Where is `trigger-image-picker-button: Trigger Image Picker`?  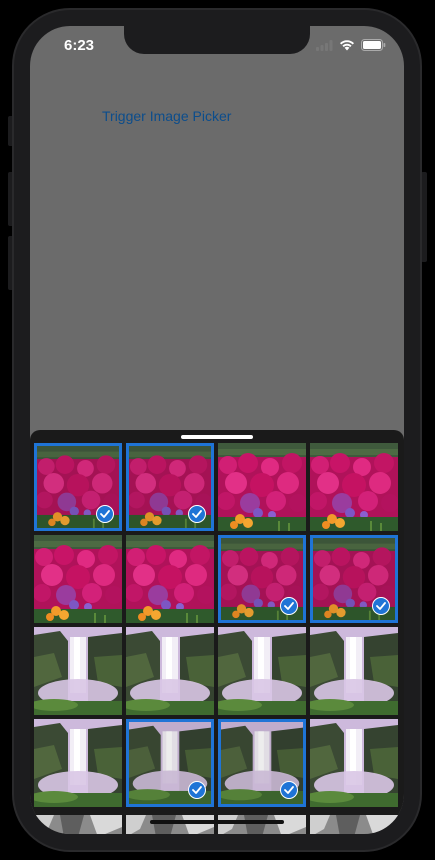
trigger-image-picker-button: Trigger Image Picker is located at coordinates (167, 116).